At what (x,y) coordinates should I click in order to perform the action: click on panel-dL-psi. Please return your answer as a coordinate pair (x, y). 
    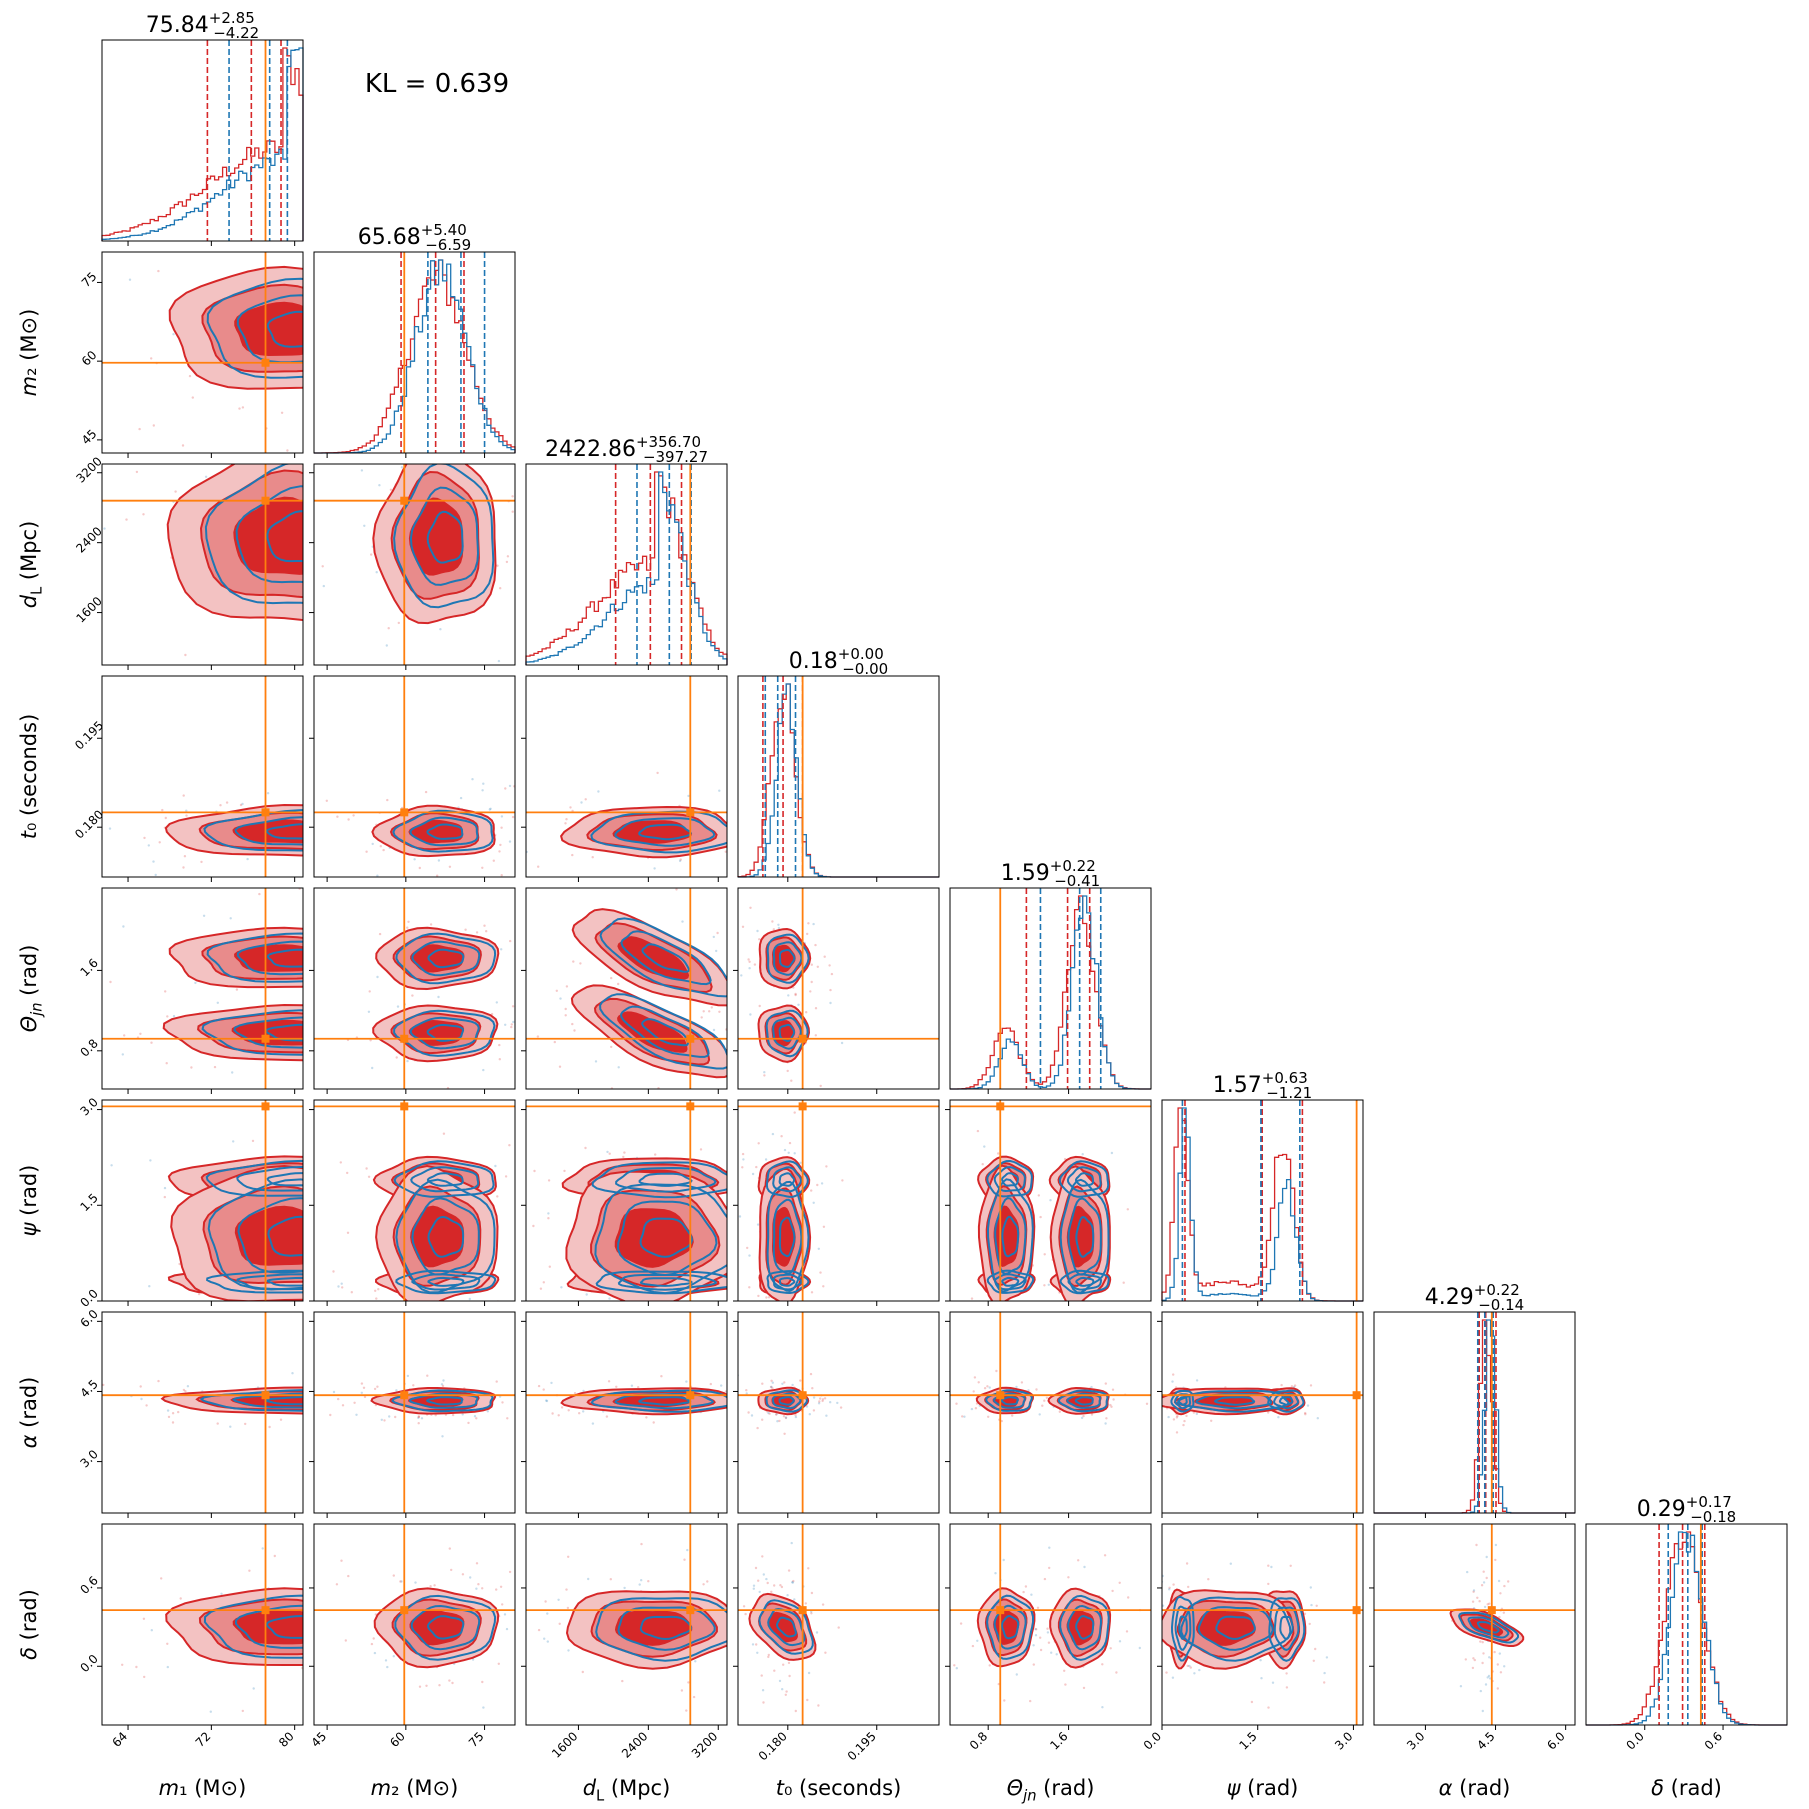
    Looking at the image, I should click on (626, 1200).